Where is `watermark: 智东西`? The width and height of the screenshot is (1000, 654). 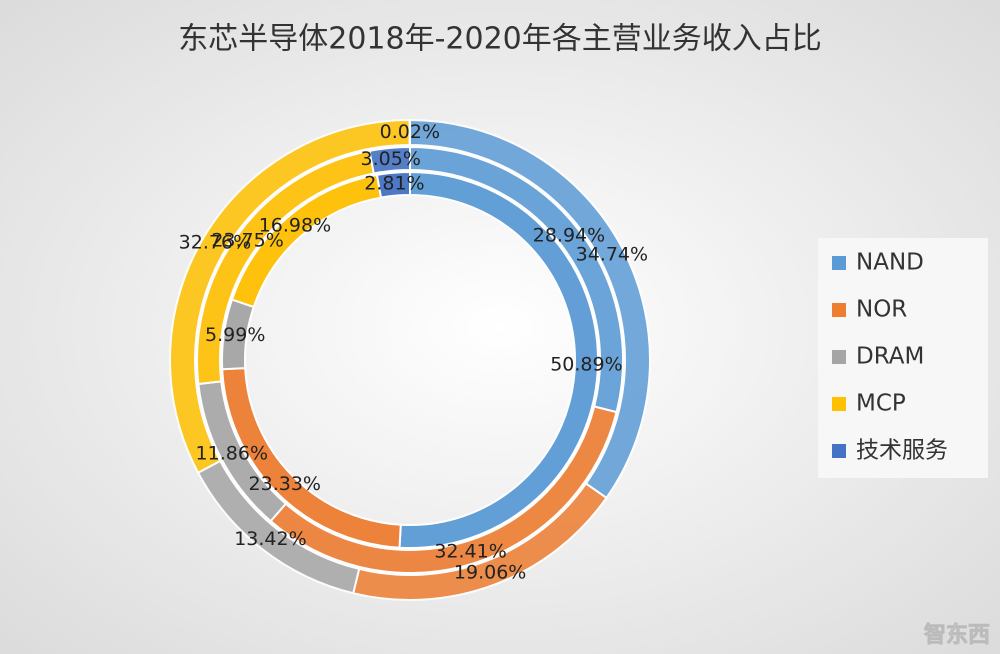 watermark: 智东西 is located at coordinates (957, 635).